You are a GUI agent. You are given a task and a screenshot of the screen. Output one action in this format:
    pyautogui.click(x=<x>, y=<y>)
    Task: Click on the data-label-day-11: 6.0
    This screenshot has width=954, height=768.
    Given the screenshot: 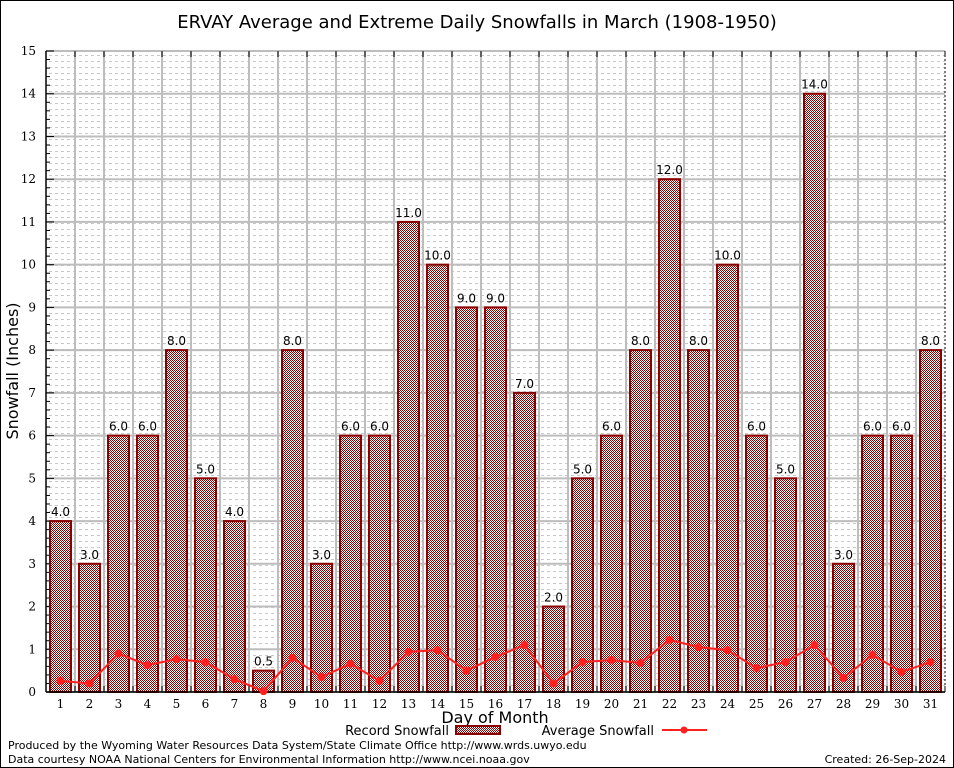 What is the action you would take?
    pyautogui.click(x=350, y=427)
    